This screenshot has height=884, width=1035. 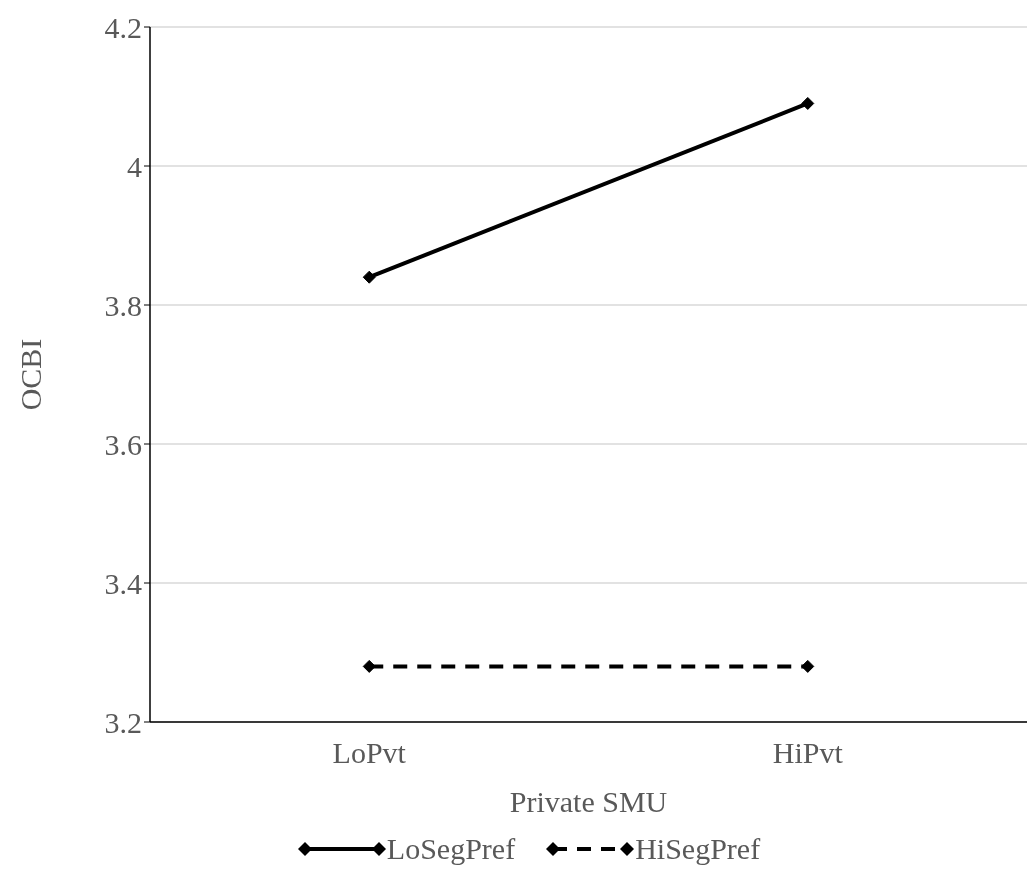 What do you see at coordinates (369, 753) in the screenshot?
I see `x-tick-label: LoPvt` at bounding box center [369, 753].